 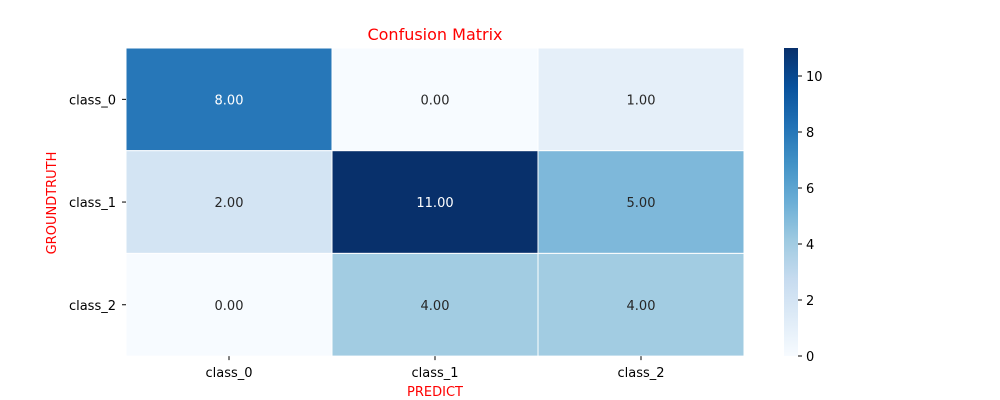 What do you see at coordinates (640, 373) in the screenshot?
I see `x-tick-label: class_2` at bounding box center [640, 373].